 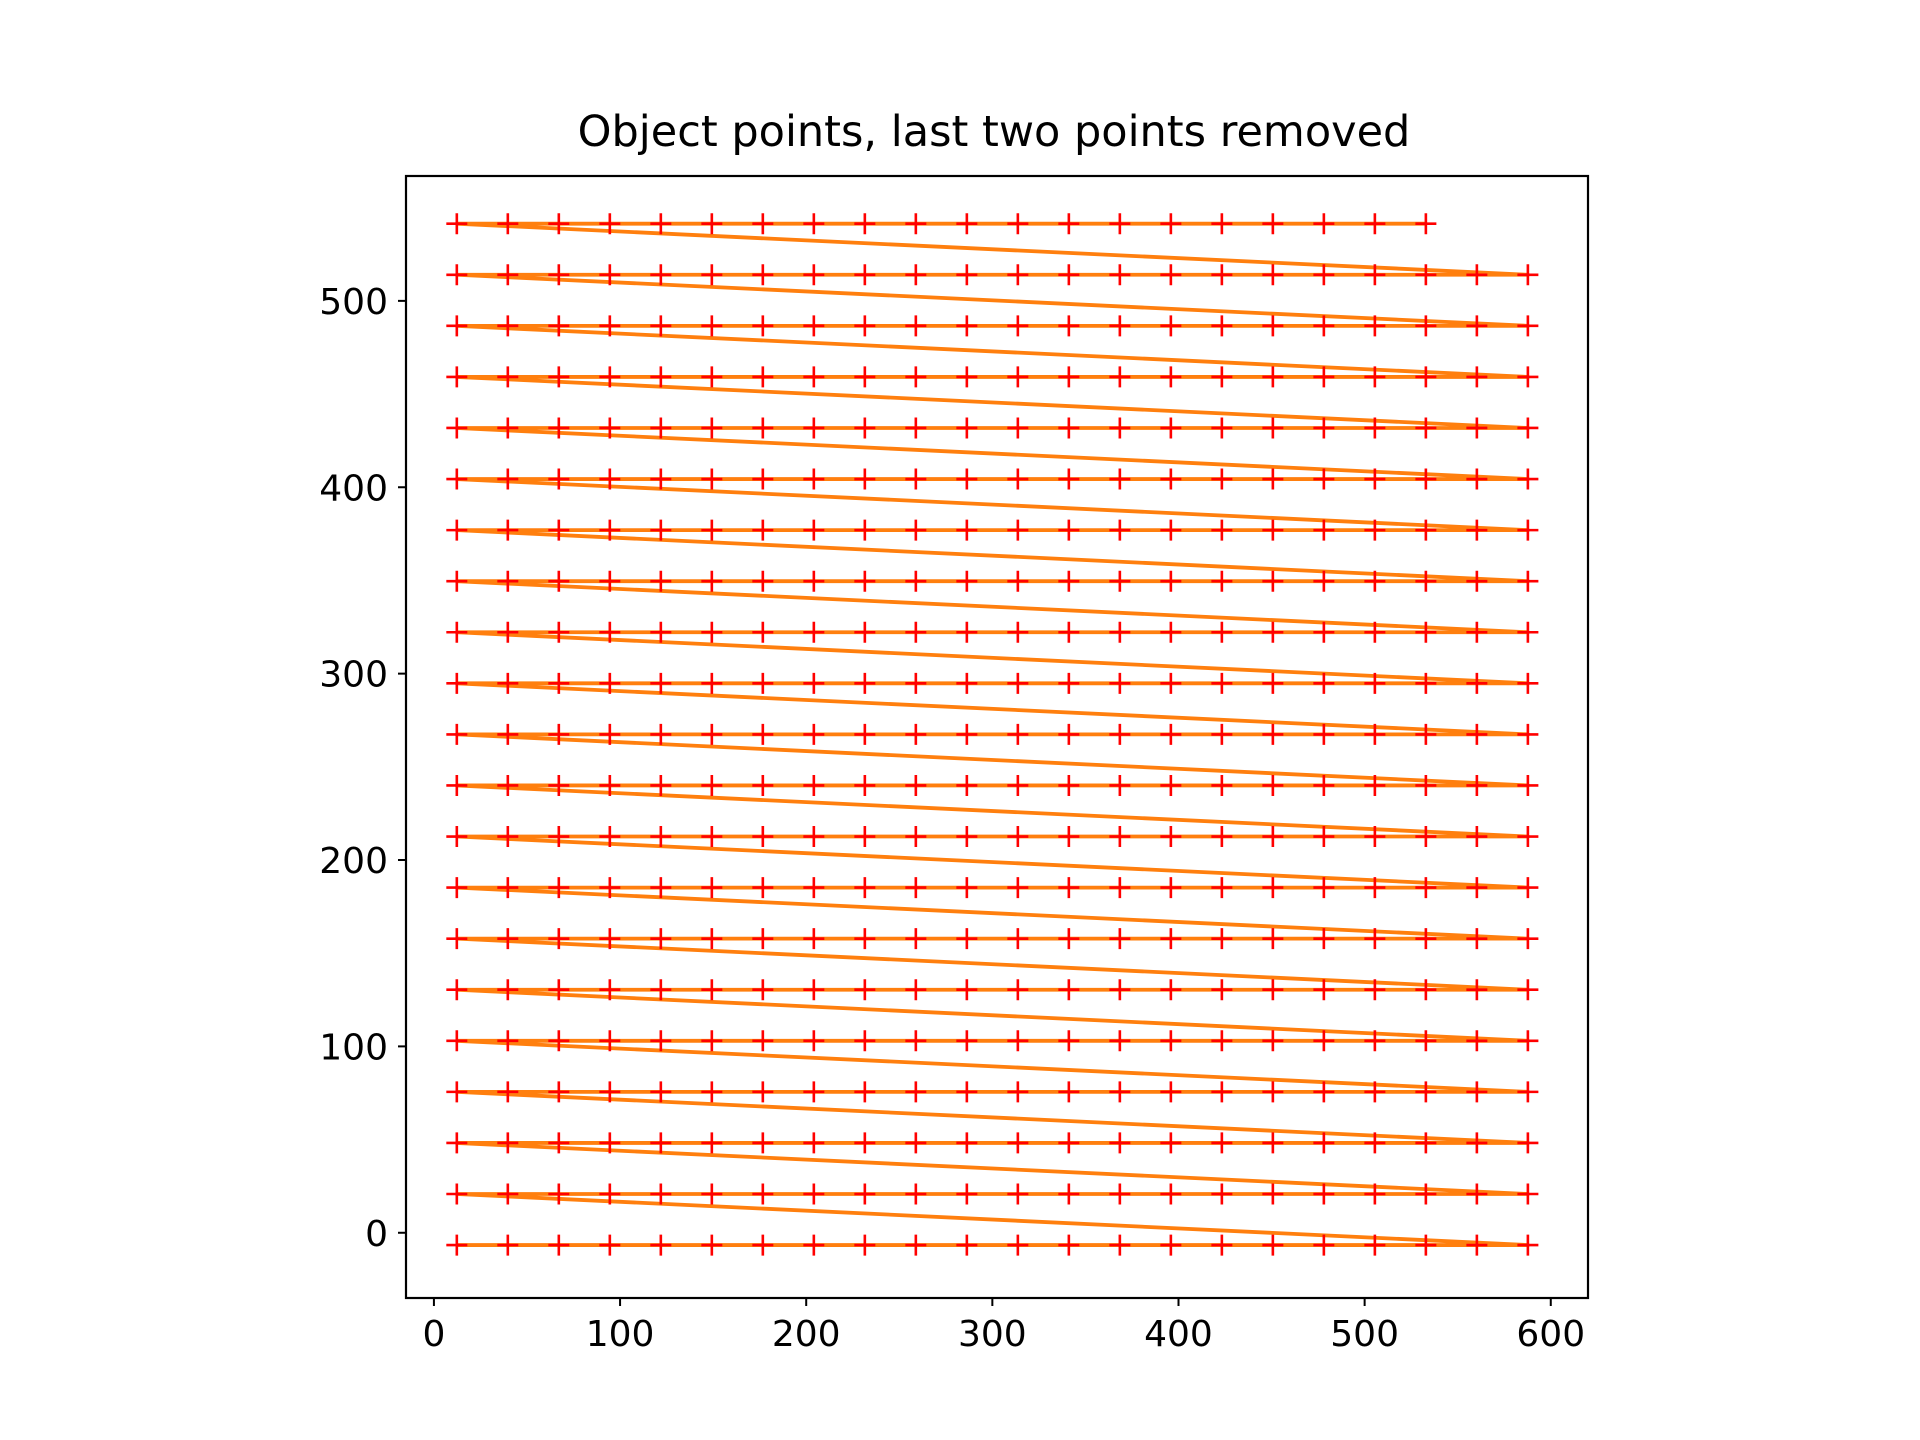 What do you see at coordinates (1003, 1326) in the screenshot?
I see `x-axis: 0 100 200 300 400 500 600` at bounding box center [1003, 1326].